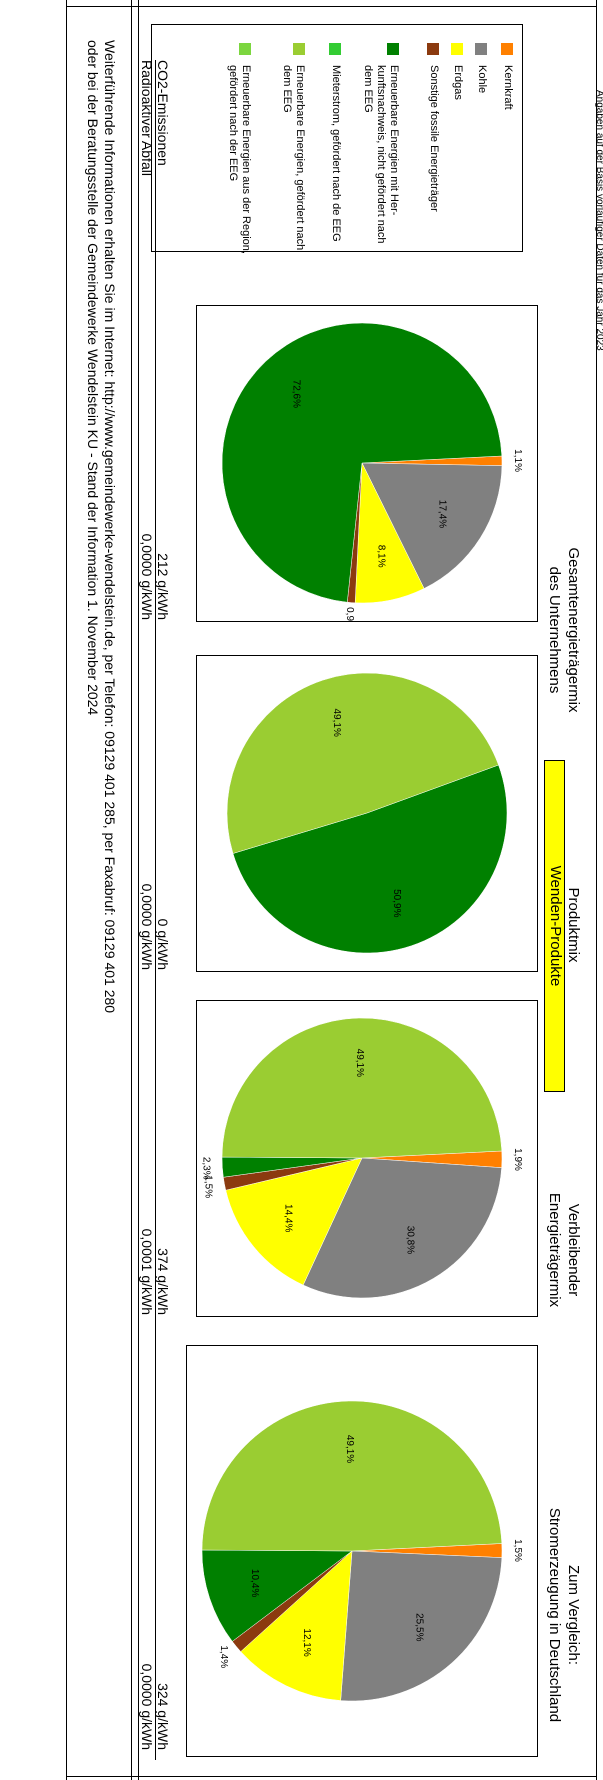 This screenshot has width=603, height=1780. What do you see at coordinates (223, 1656) in the screenshot?
I see `pie-slice-label: 1,4%` at bounding box center [223, 1656].